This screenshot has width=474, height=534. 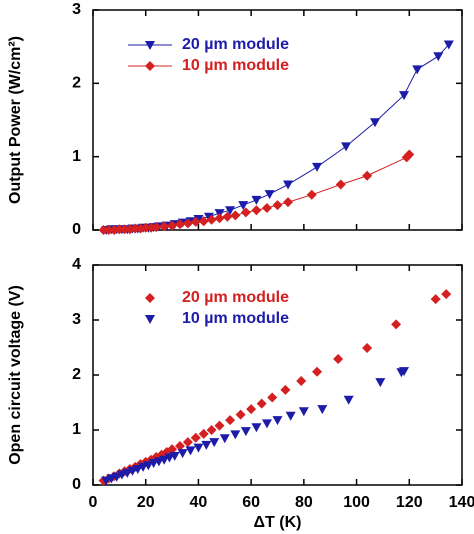 I want to click on y-tick-label: 4, so click(x=76, y=264).